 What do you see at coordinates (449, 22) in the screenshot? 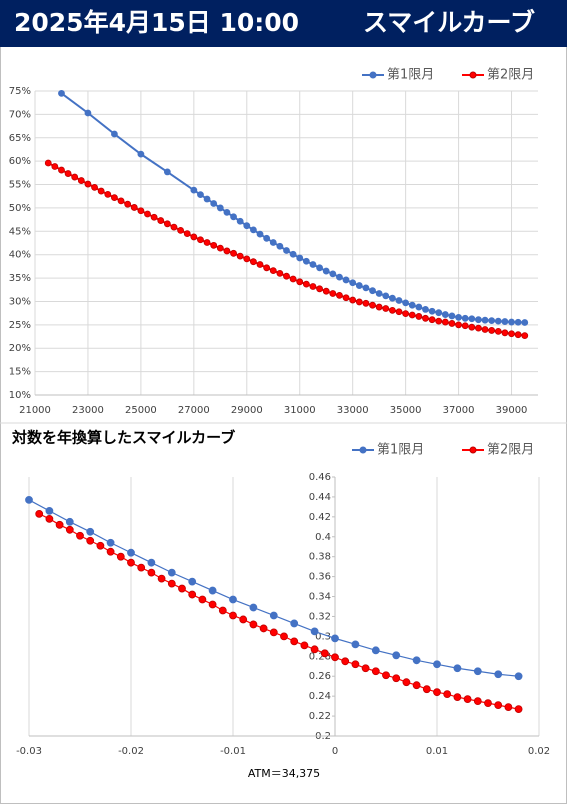
I see `header-subtitle: スマイルカーブ` at bounding box center [449, 22].